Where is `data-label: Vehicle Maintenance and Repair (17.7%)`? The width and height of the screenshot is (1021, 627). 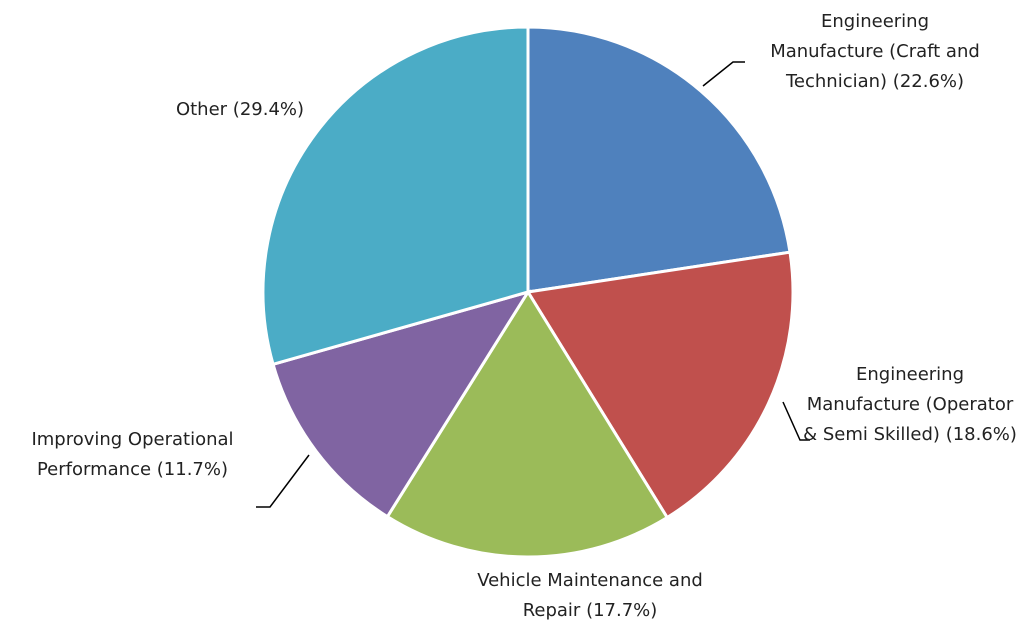 data-label: Vehicle Maintenance and Repair (17.7%) is located at coordinates (590, 596).